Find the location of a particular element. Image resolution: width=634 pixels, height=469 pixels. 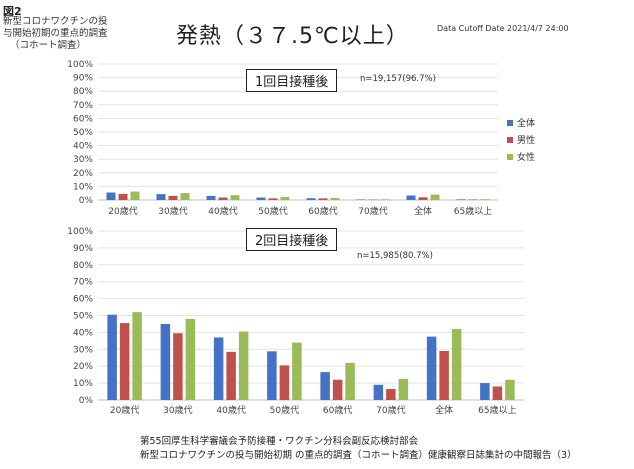

chart1-y-tick: 70% is located at coordinates (83, 106).